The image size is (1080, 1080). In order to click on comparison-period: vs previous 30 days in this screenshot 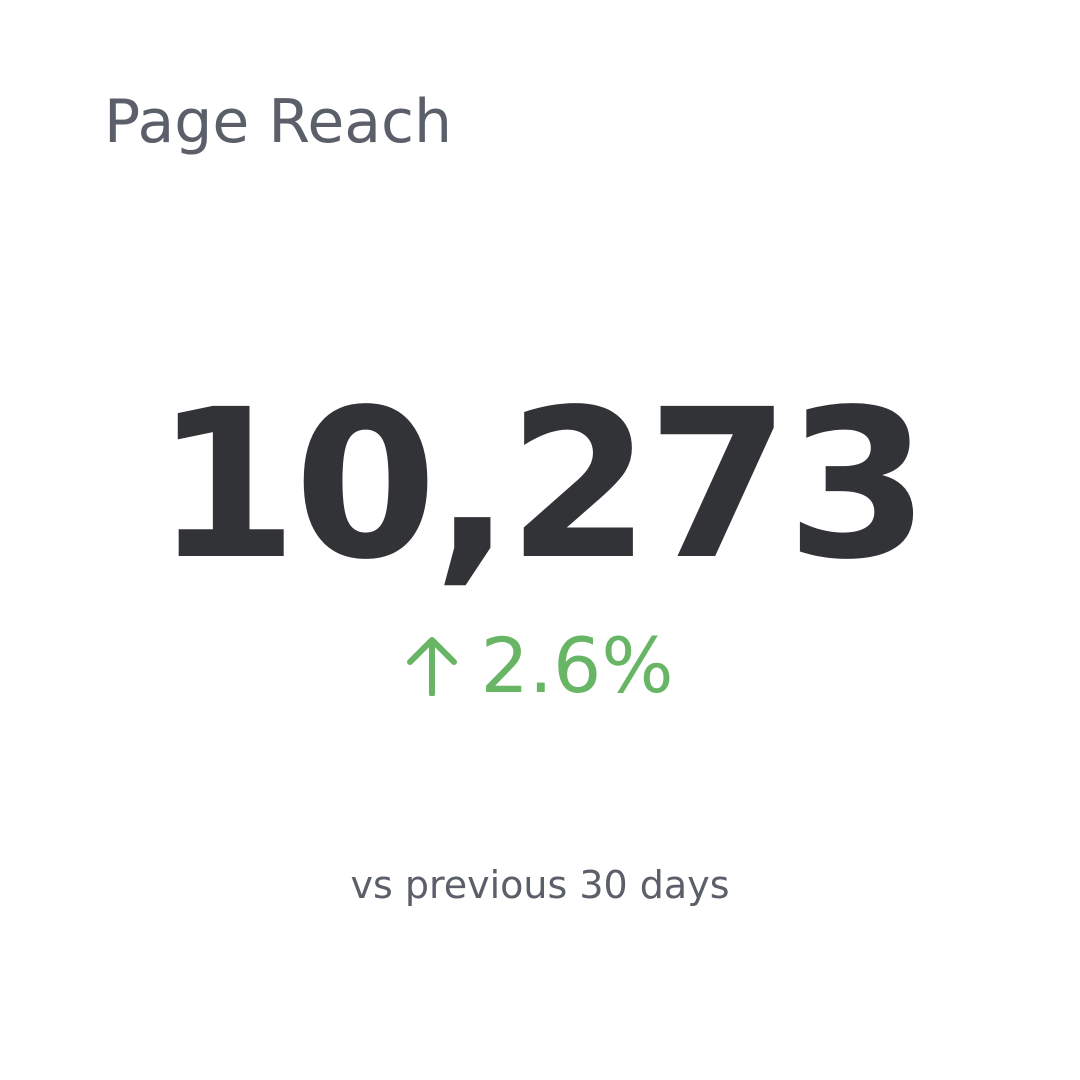, I will do `click(540, 885)`.